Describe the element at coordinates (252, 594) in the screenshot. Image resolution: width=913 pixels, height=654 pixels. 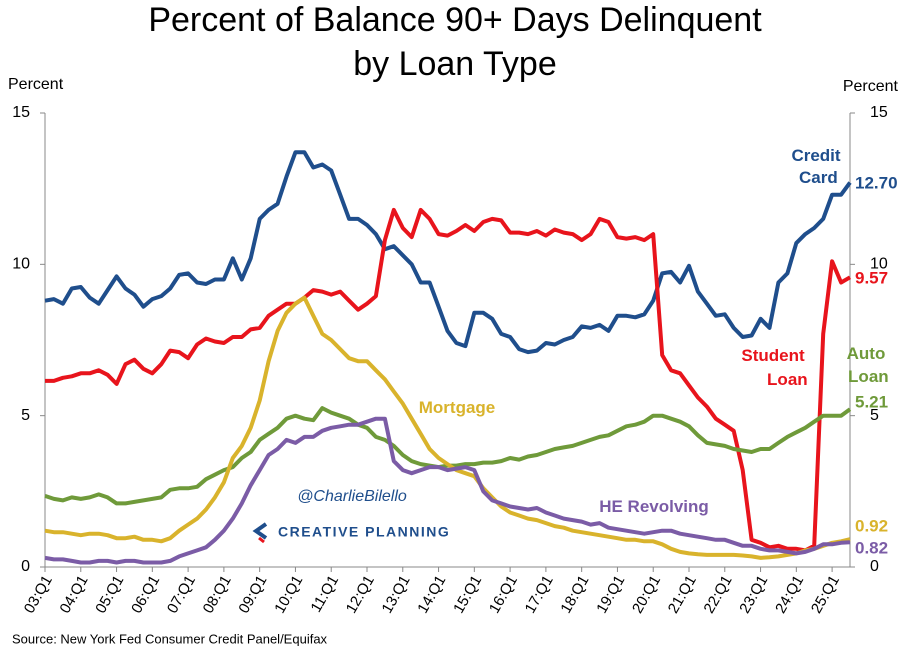
I see `x-tick-label: 09:Q1` at that location.